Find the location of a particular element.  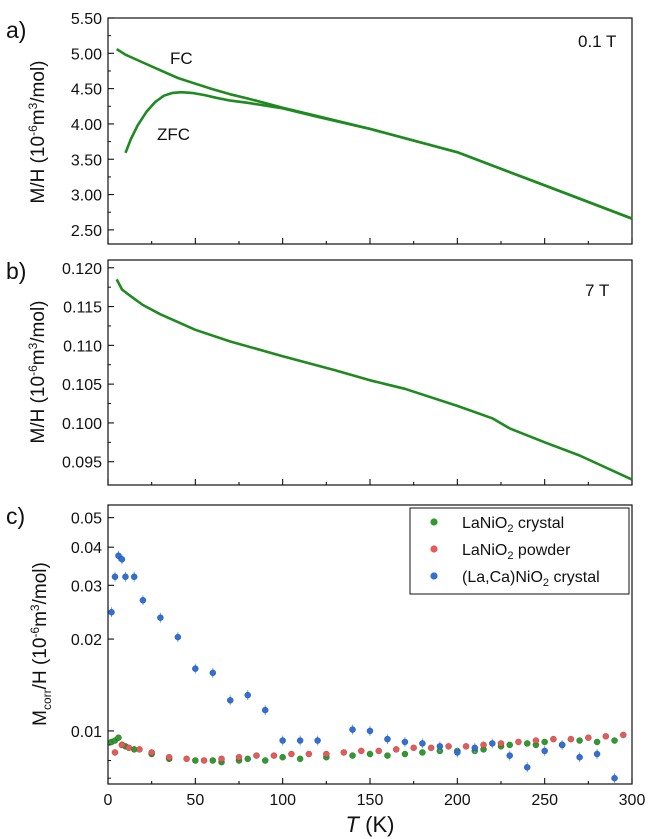

x-tick-label: 0 is located at coordinates (108, 800).